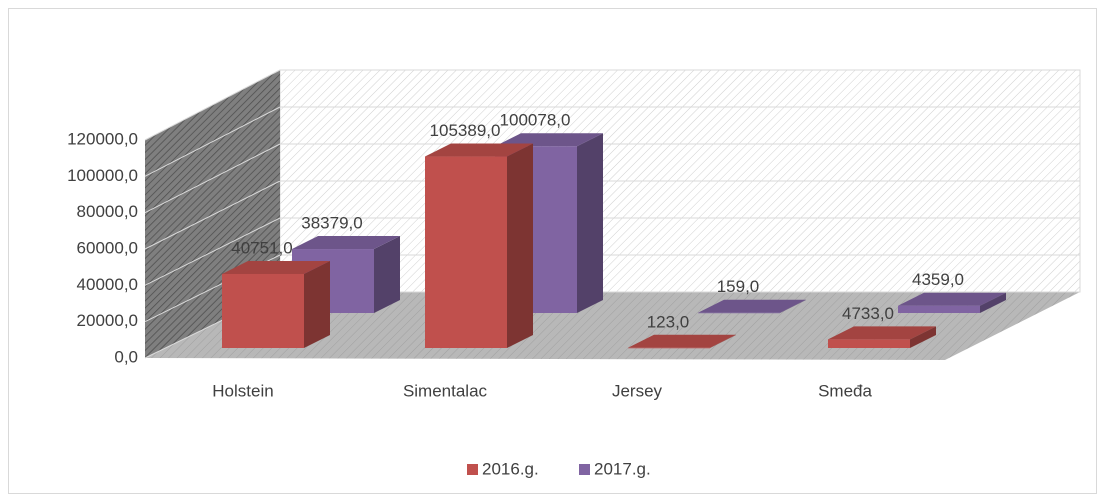 This screenshot has width=1105, height=503. I want to click on x-tick-label: Jersey, so click(637, 390).